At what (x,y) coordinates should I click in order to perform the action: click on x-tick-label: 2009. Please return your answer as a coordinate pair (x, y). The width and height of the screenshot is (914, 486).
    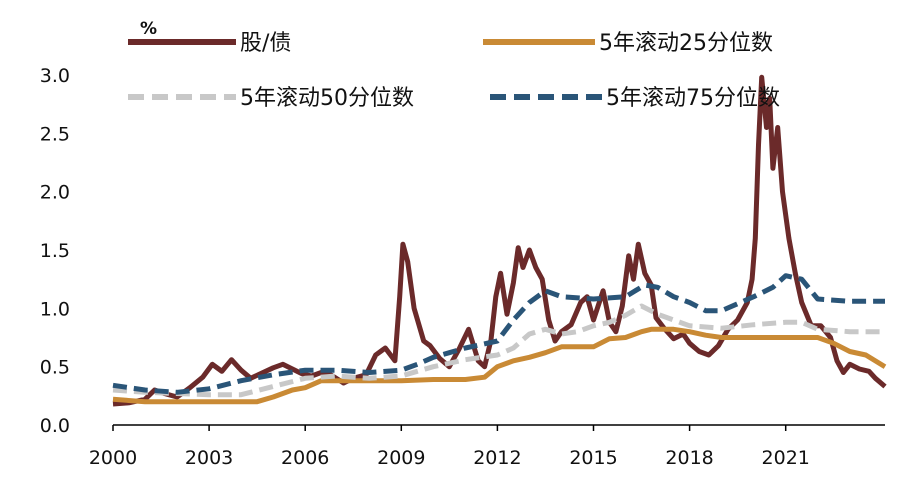
    Looking at the image, I should click on (401, 458).